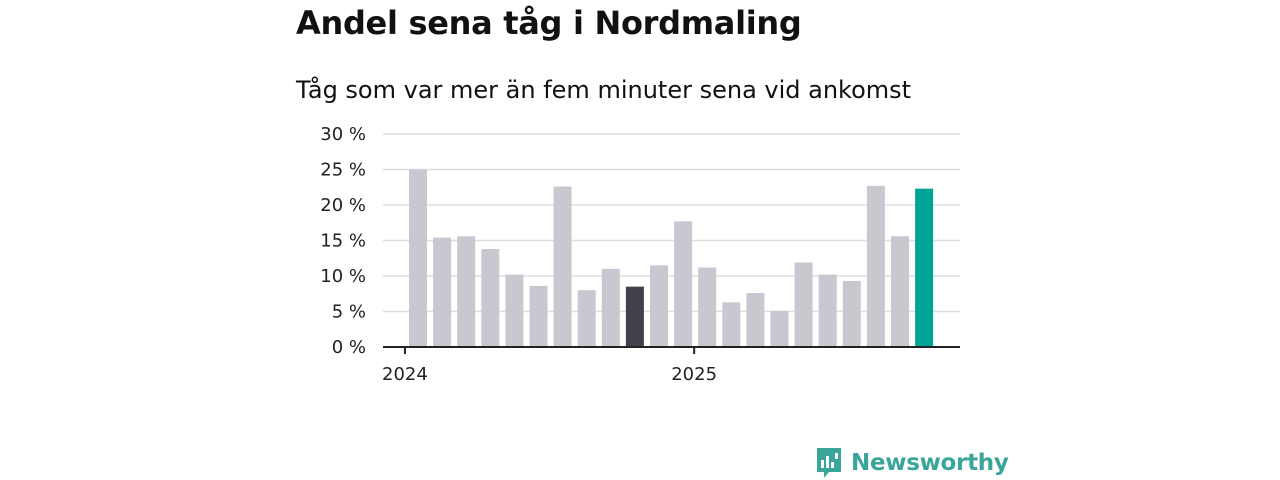 The height and width of the screenshot is (480, 1280). I want to click on x-tick-label: 2025, so click(694, 374).